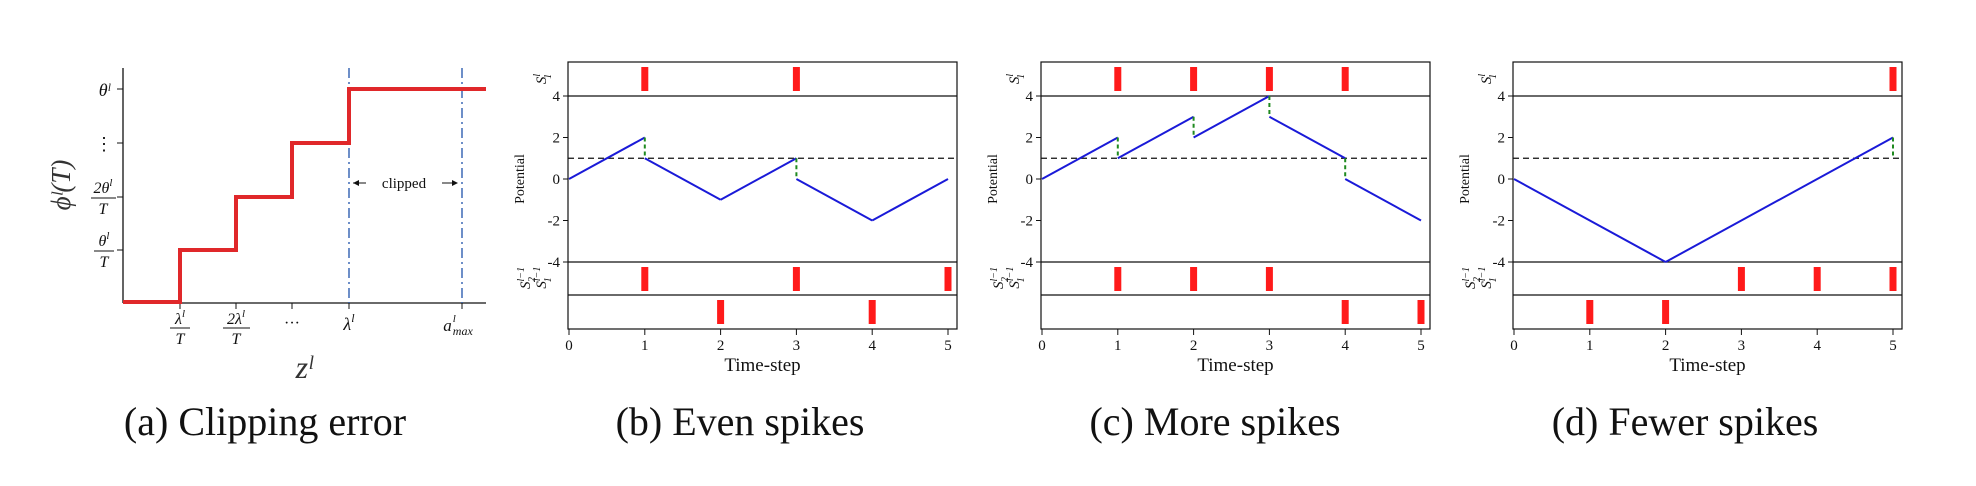 The height and width of the screenshot is (486, 1976). I want to click on panel-b-xtick-label: 1, so click(645, 346).